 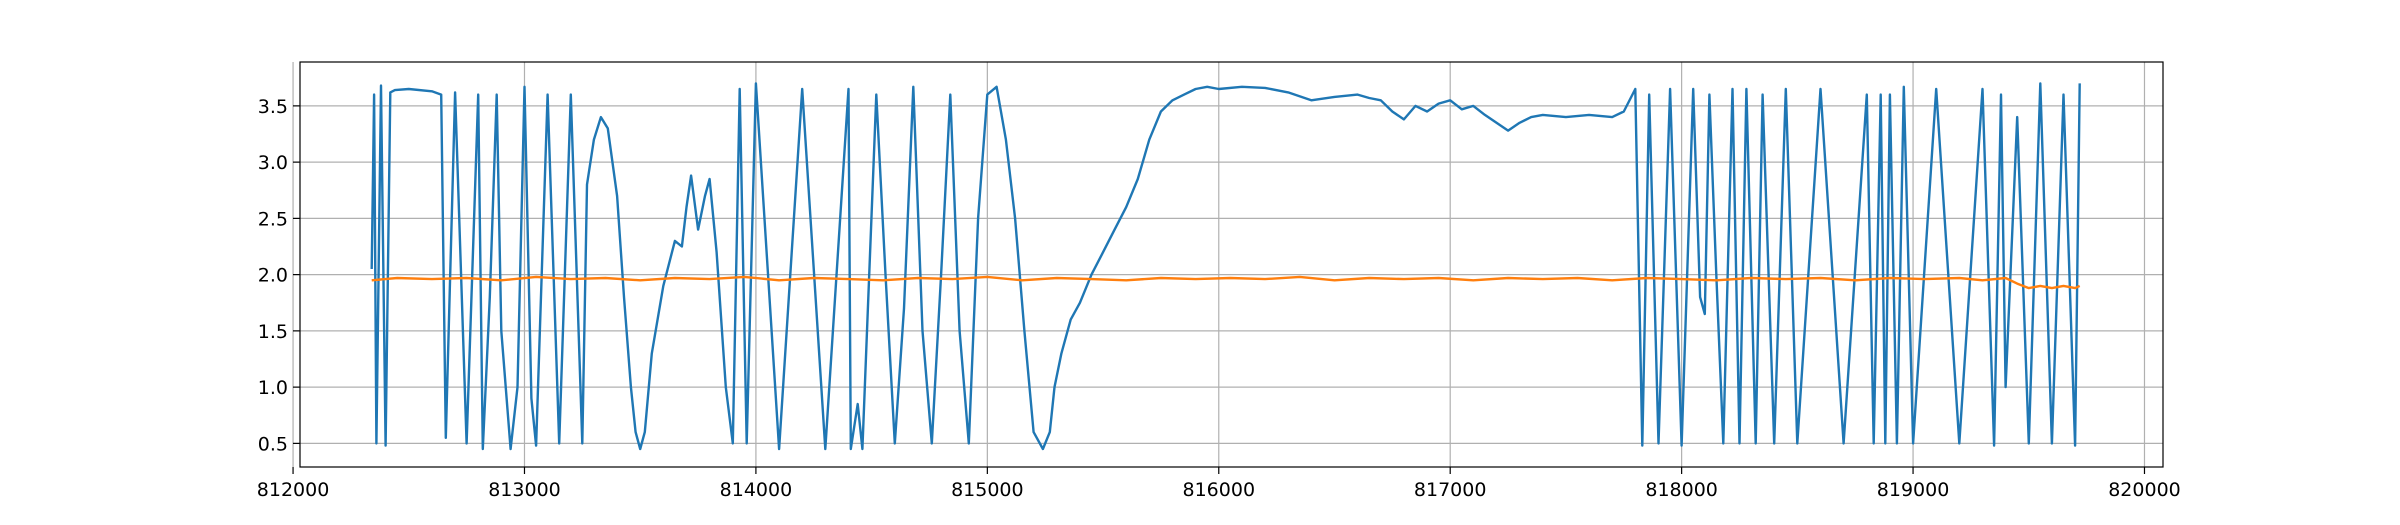 What do you see at coordinates (273, 444) in the screenshot?
I see `y-tick-label: 0.5` at bounding box center [273, 444].